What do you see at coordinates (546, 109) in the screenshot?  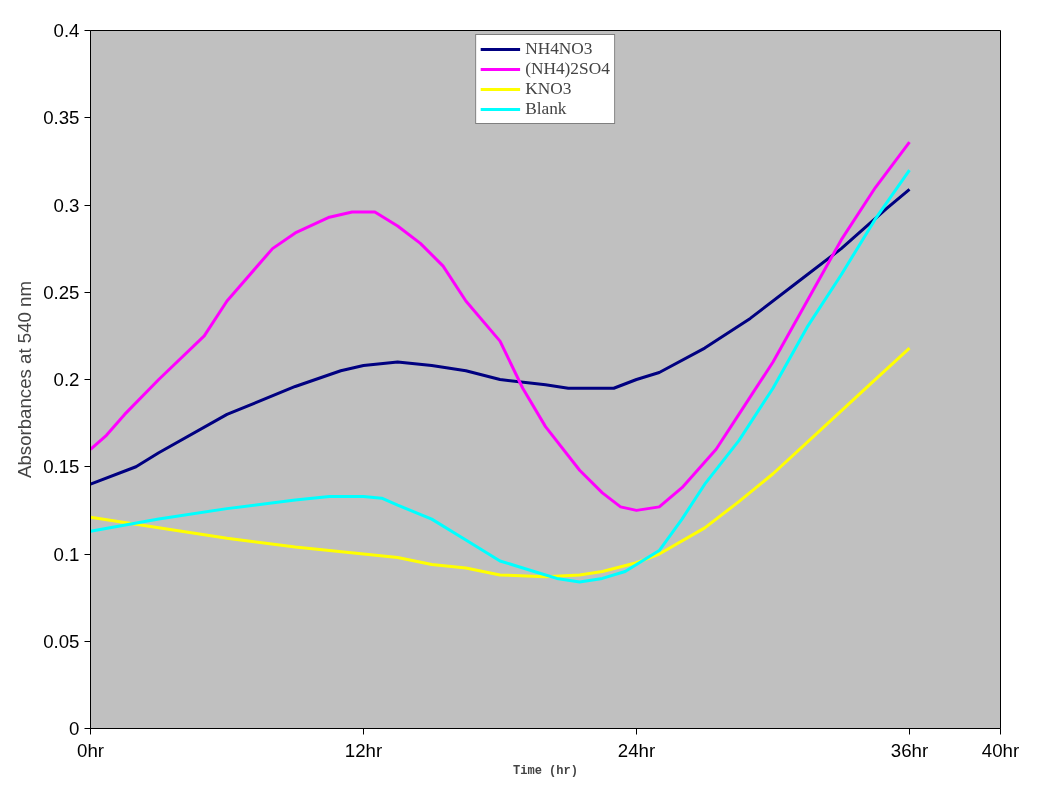 I see `legend-label: Blank` at bounding box center [546, 109].